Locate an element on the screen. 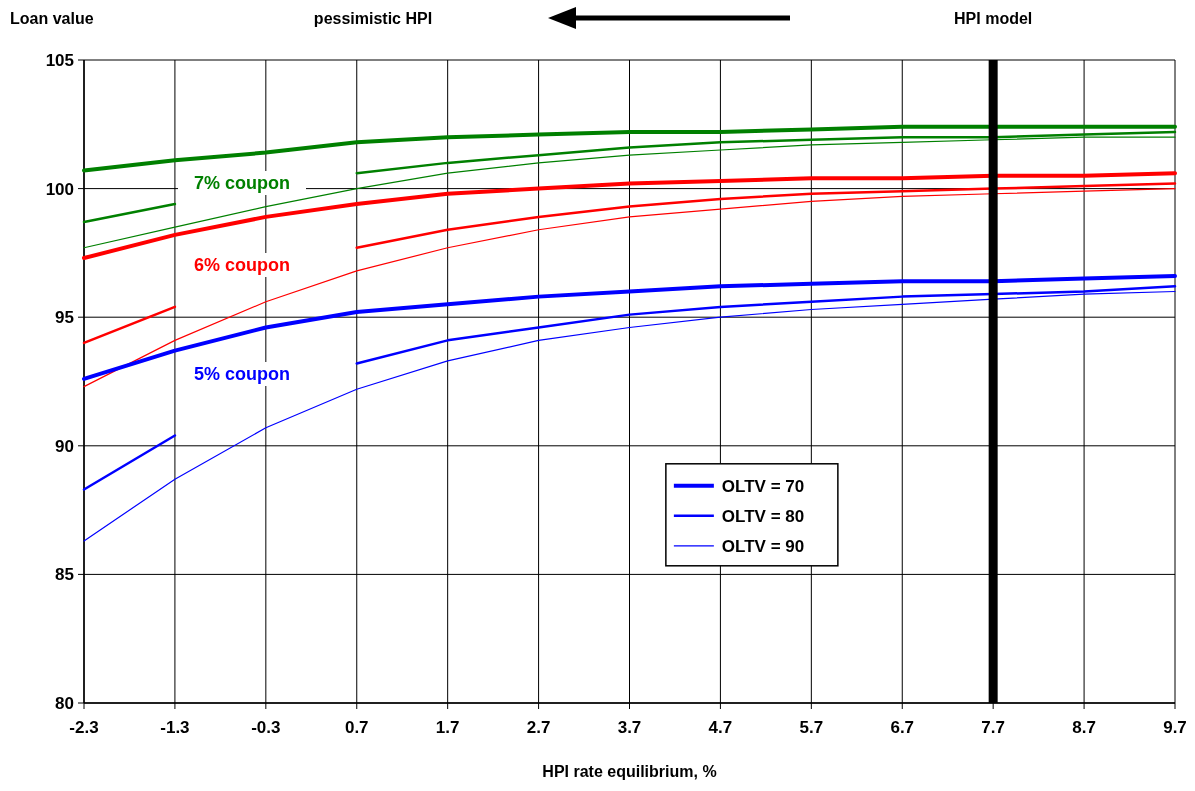 The height and width of the screenshot is (791, 1195). y-tick-label: 100 is located at coordinates (59, 189).